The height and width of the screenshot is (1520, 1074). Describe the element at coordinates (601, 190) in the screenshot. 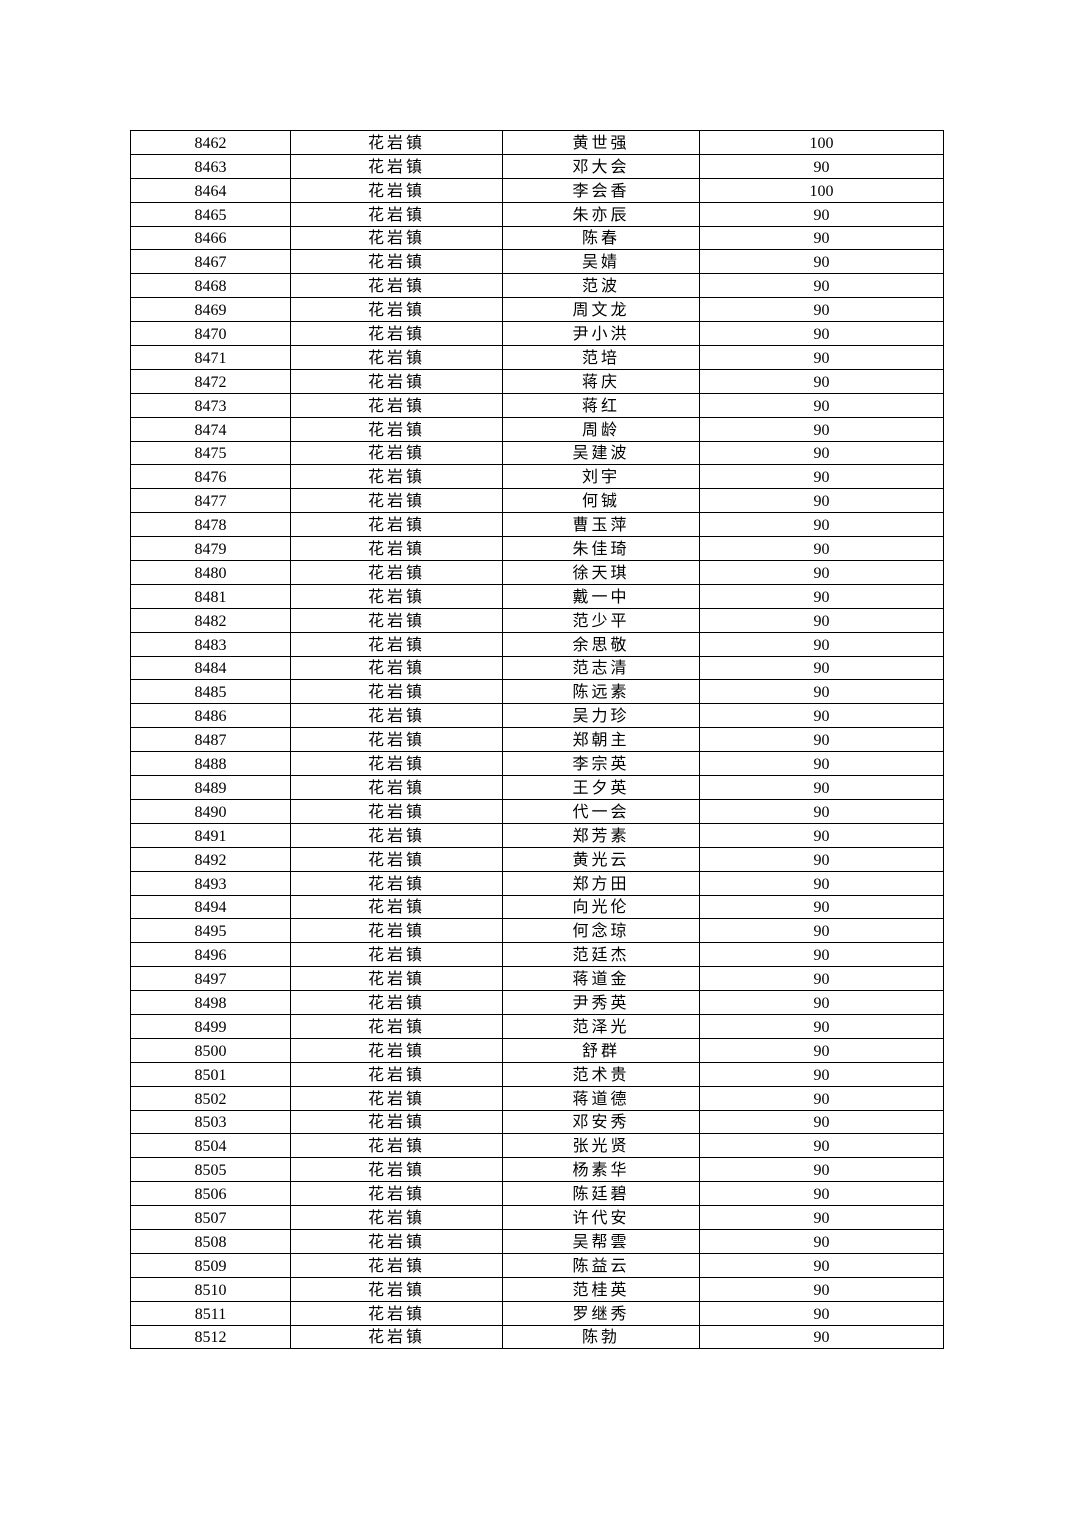

I see `person-name-cell: 李会香` at that location.